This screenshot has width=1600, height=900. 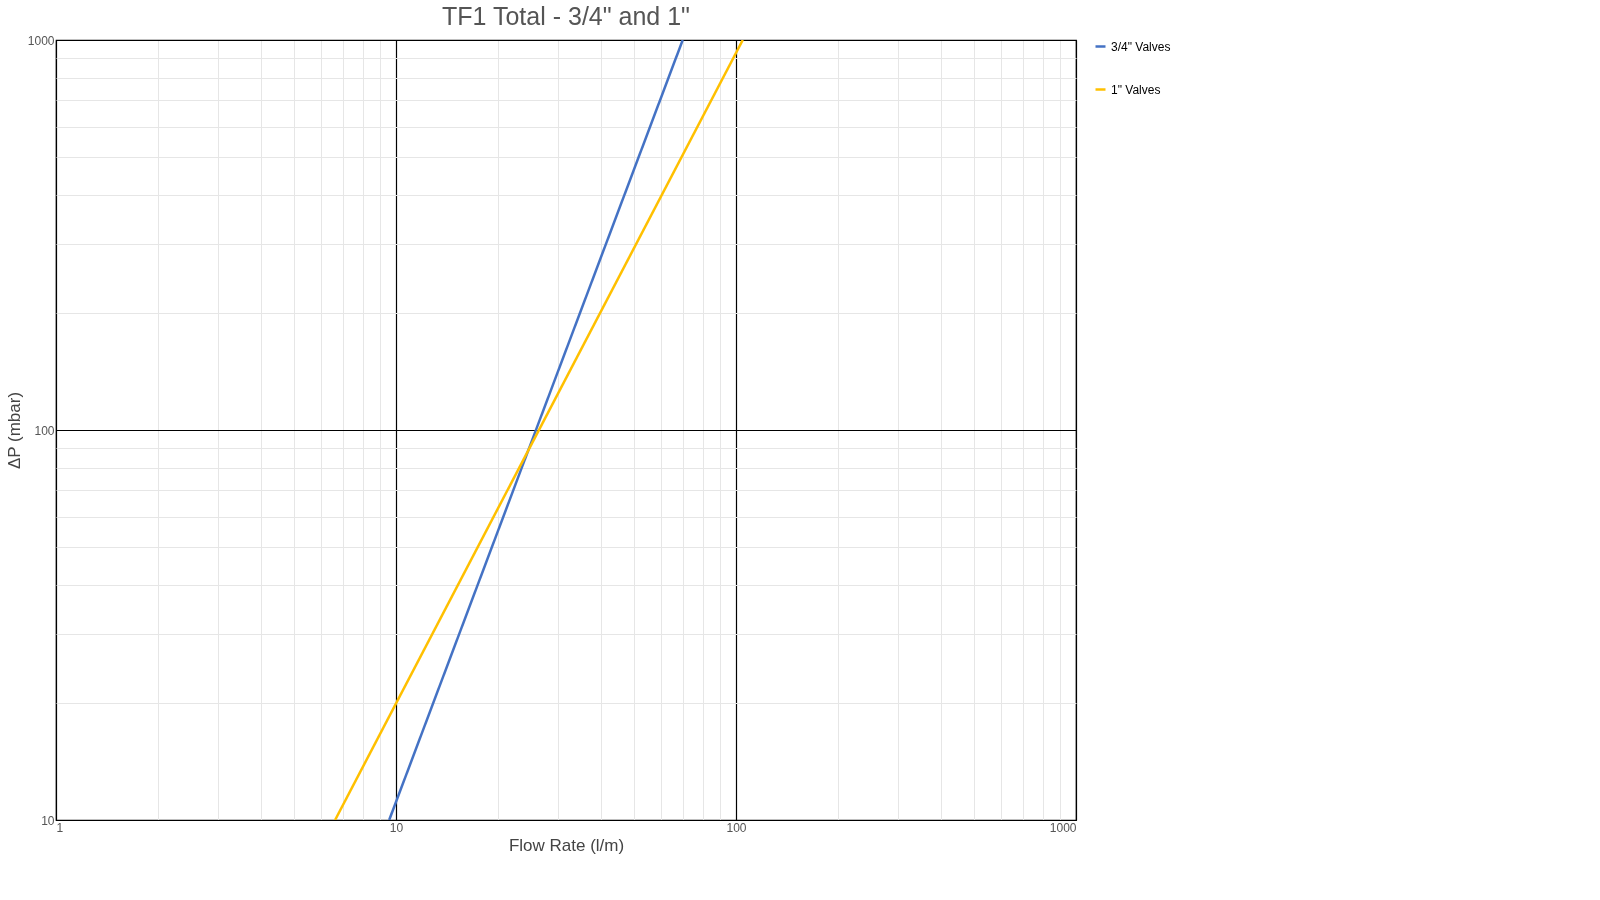 What do you see at coordinates (566, 845) in the screenshot?
I see `x-axis-title: Flow Rate (l/m)` at bounding box center [566, 845].